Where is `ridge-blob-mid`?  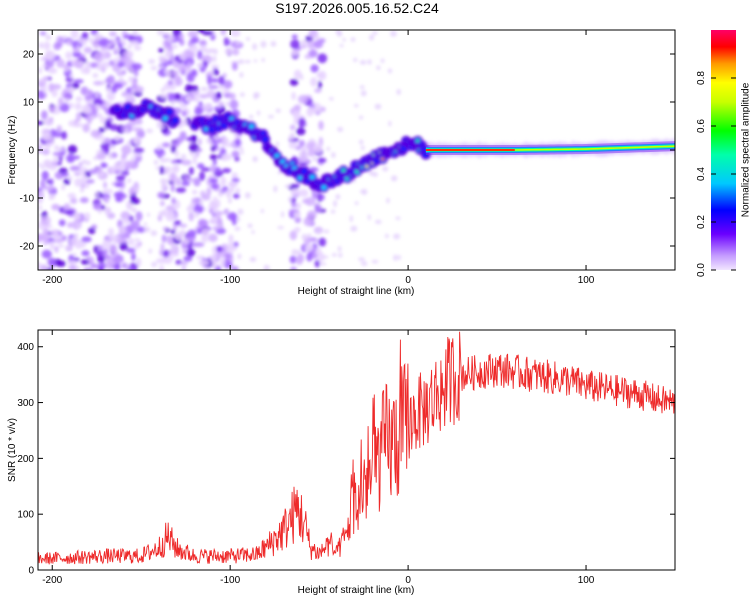 ridge-blob-mid is located at coordinates (175, 120).